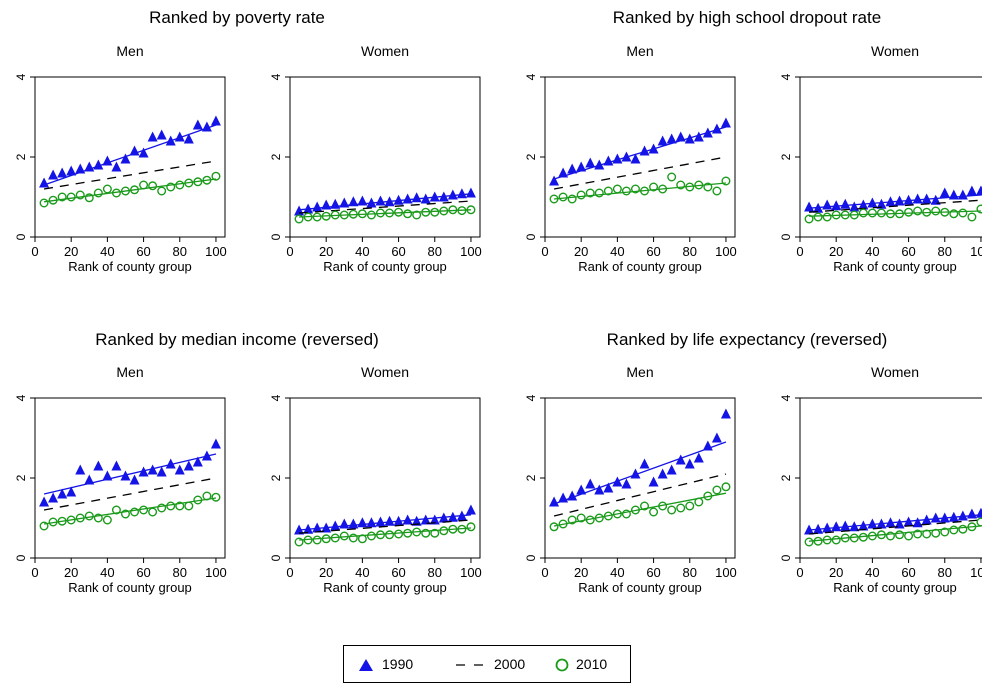  Describe the element at coordinates (21, 397) in the screenshot. I see `y-tick-label: 4` at that location.